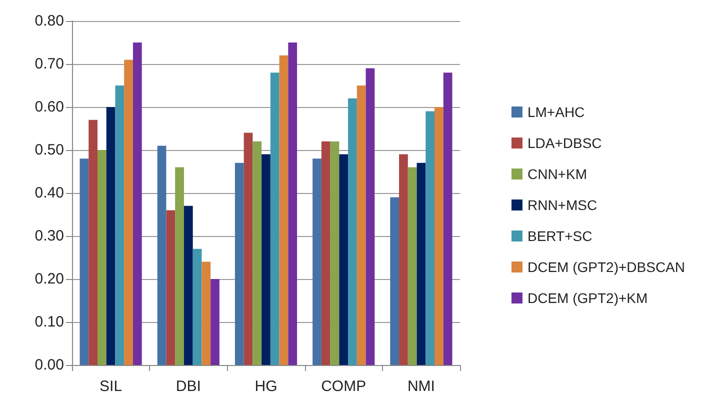 Image resolution: width=708 pixels, height=410 pixels. Describe the element at coordinates (556, 112) in the screenshot. I see `legend-label: LM+AHC` at that location.